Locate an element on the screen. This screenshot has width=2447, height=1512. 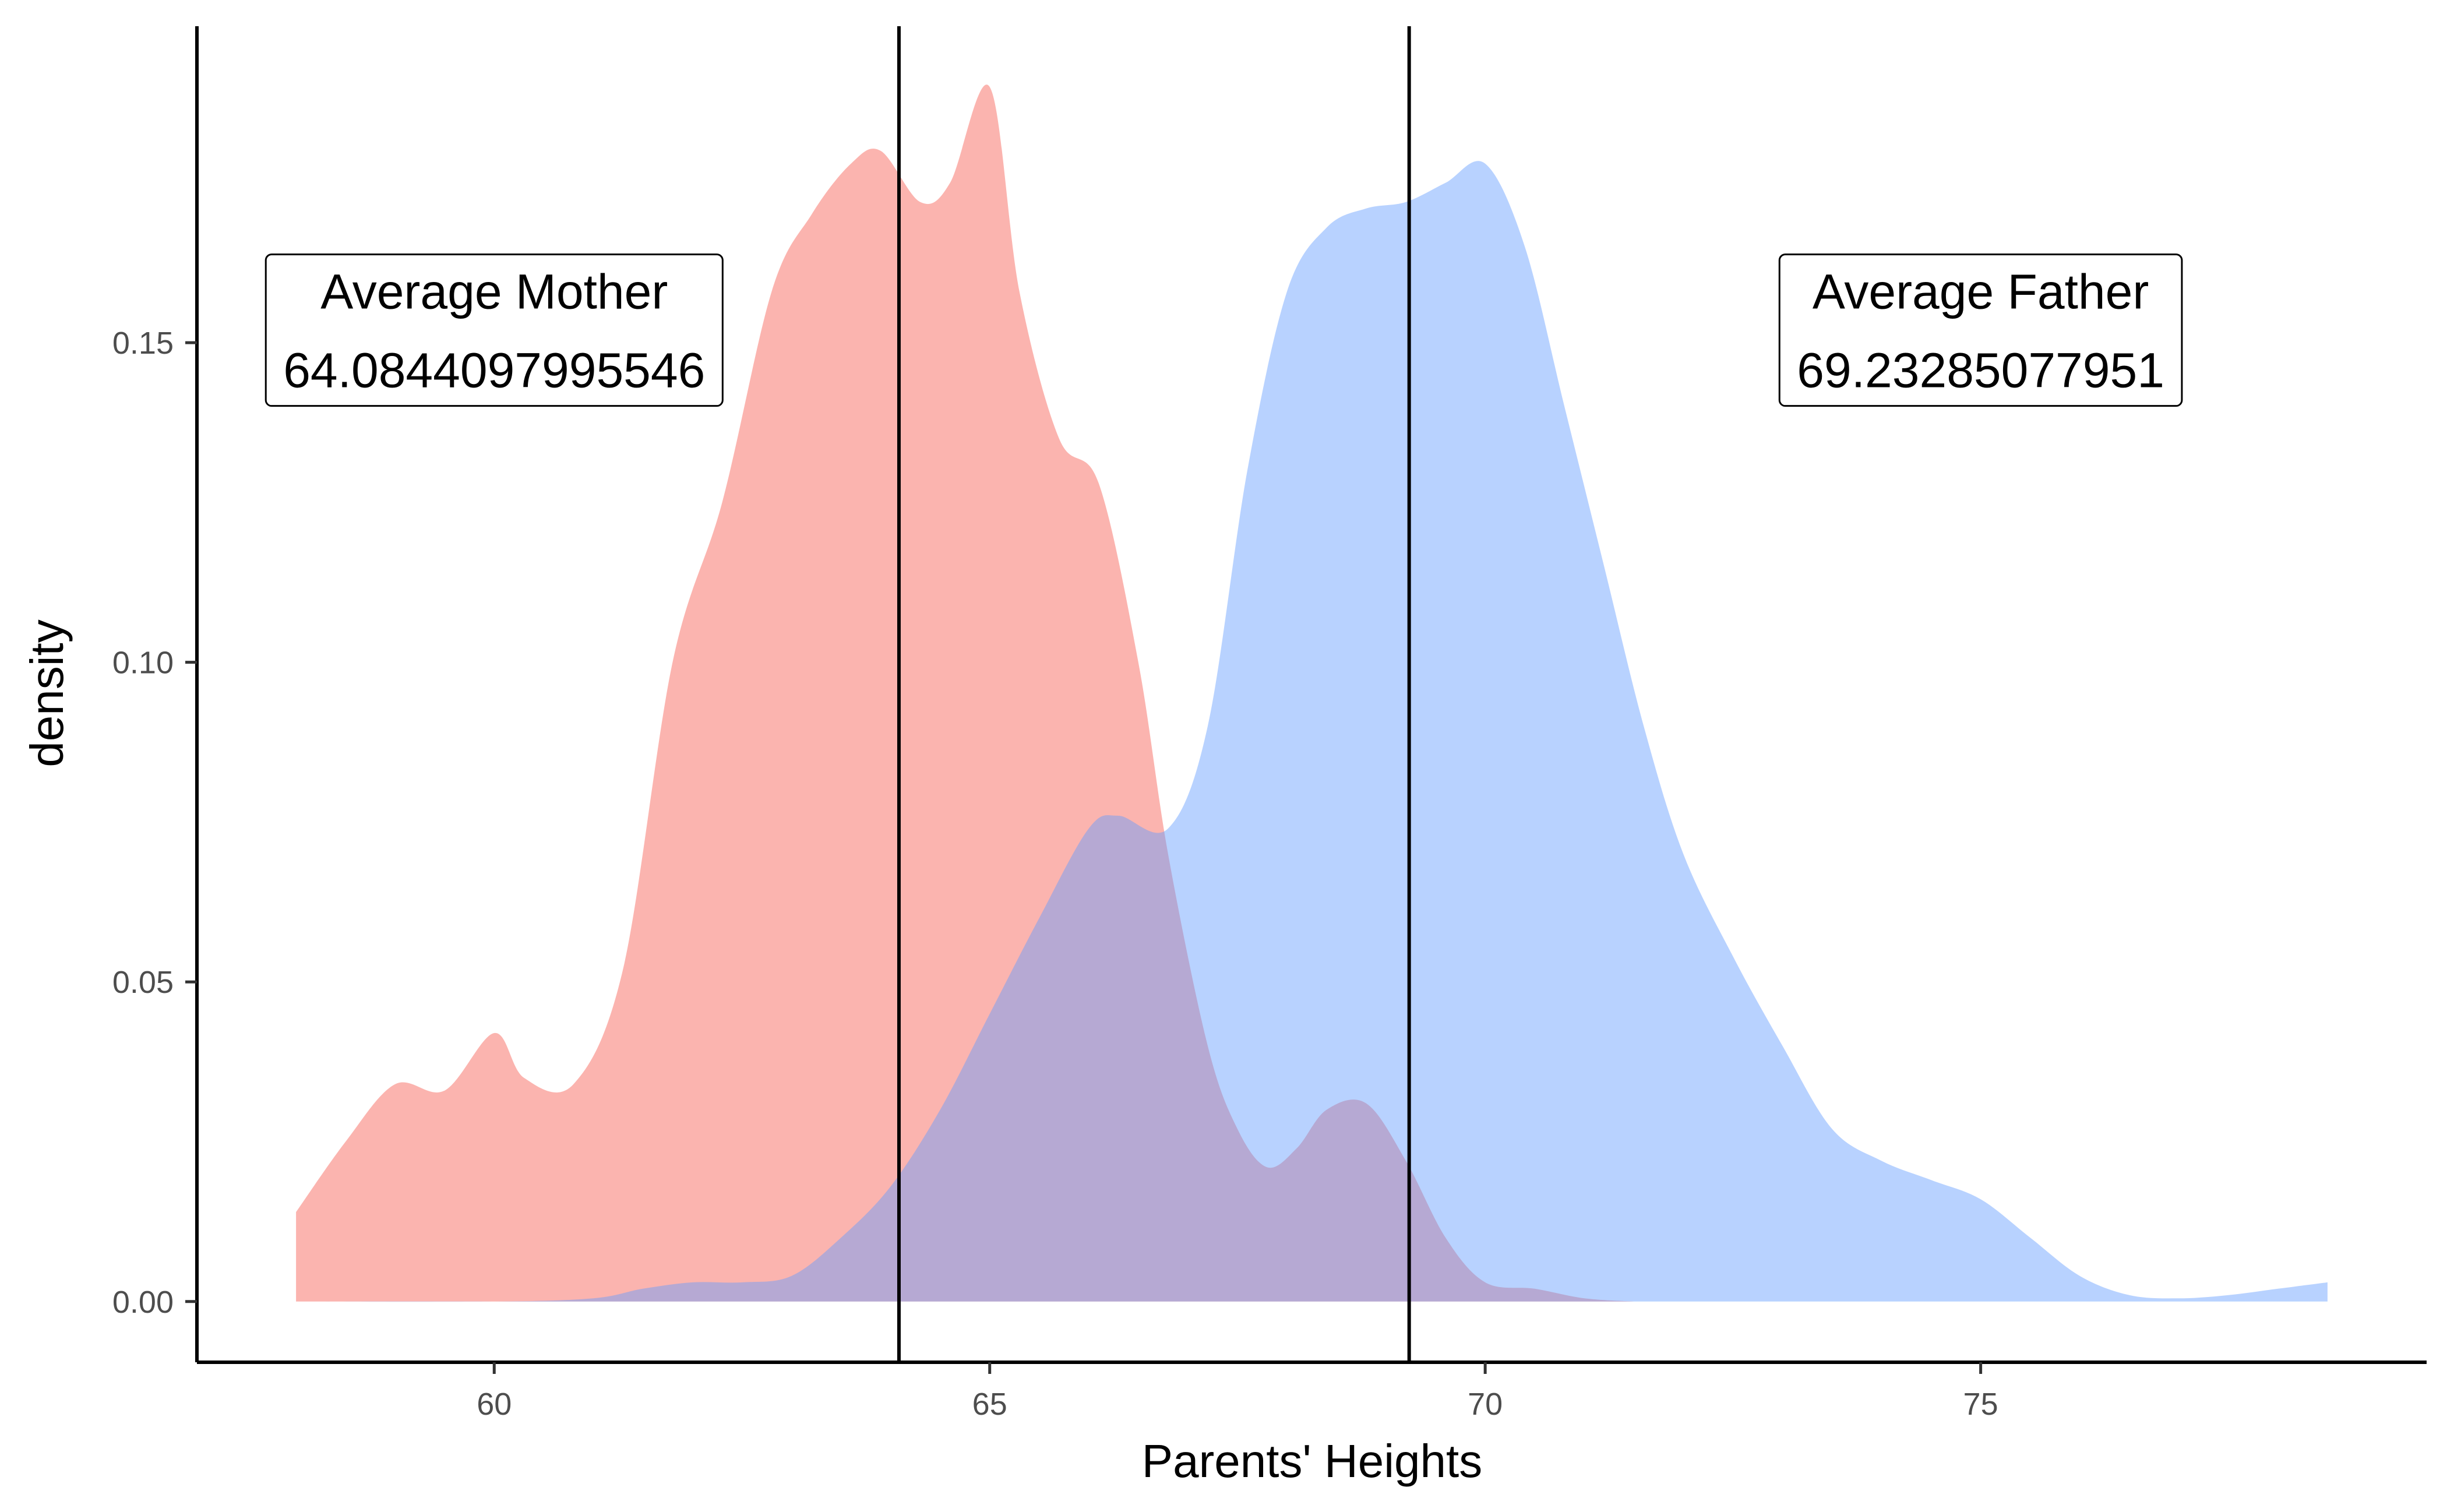
annotation-2: Average Father 69.23285077951 is located at coordinates (1980, 330).